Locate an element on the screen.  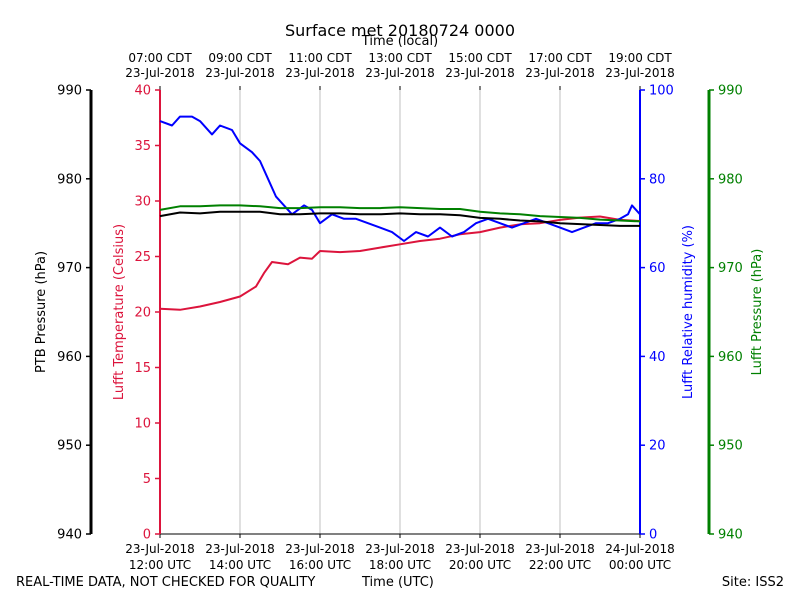
x-tick-label-utc-date-2: 23-Jul-2018 is located at coordinates (320, 549).